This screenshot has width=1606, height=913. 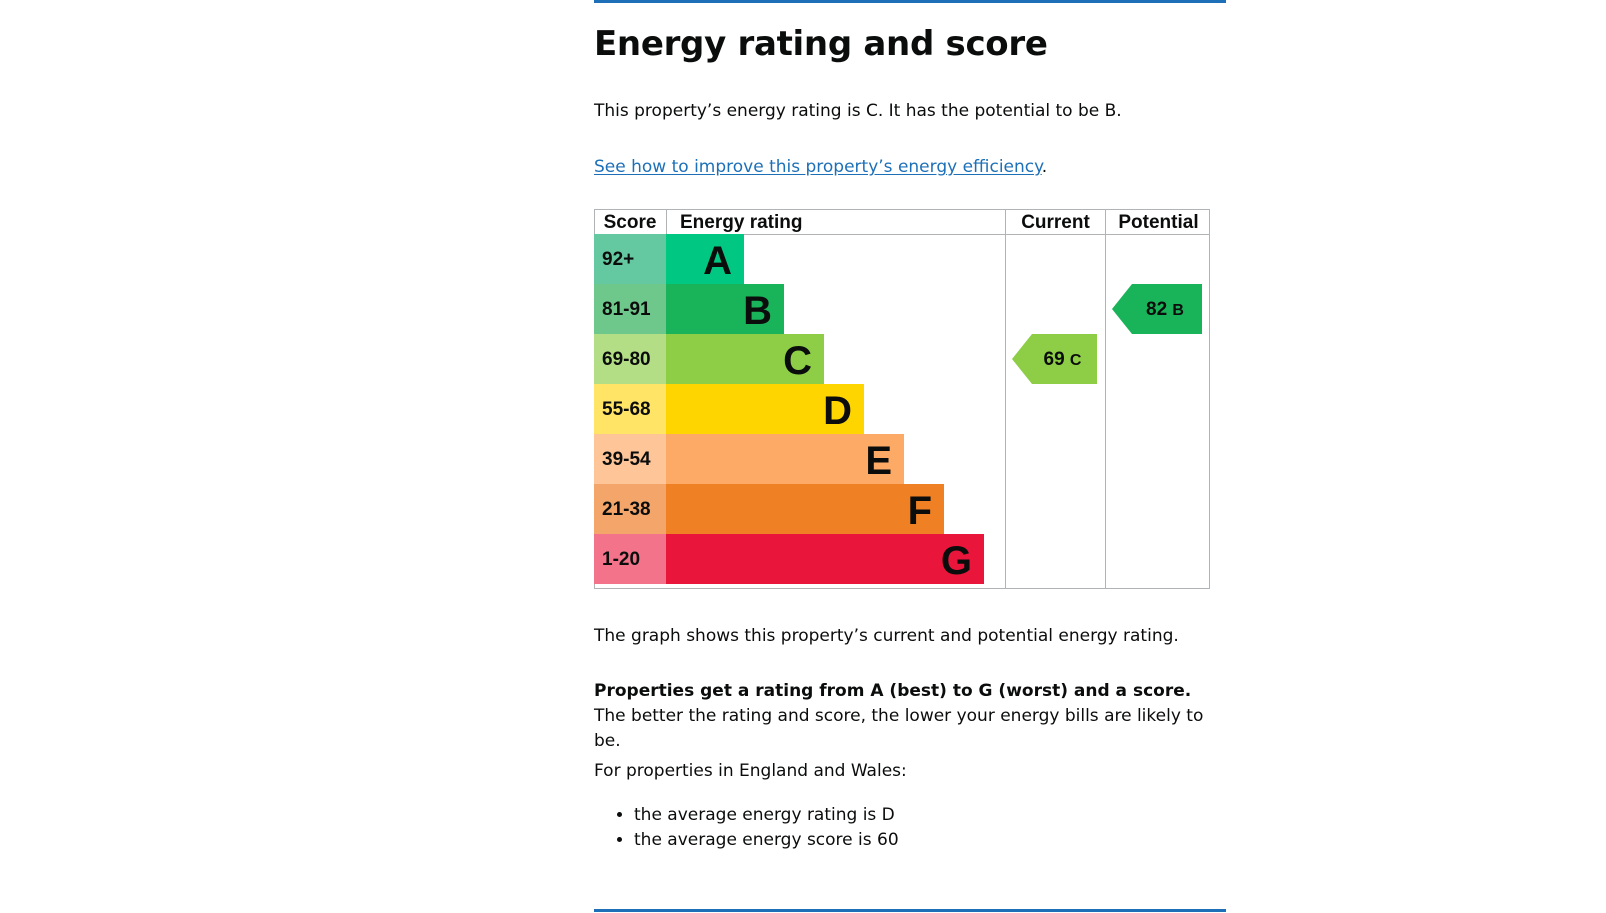 What do you see at coordinates (910, 910) in the screenshot?
I see `bottom-section-rule` at bounding box center [910, 910].